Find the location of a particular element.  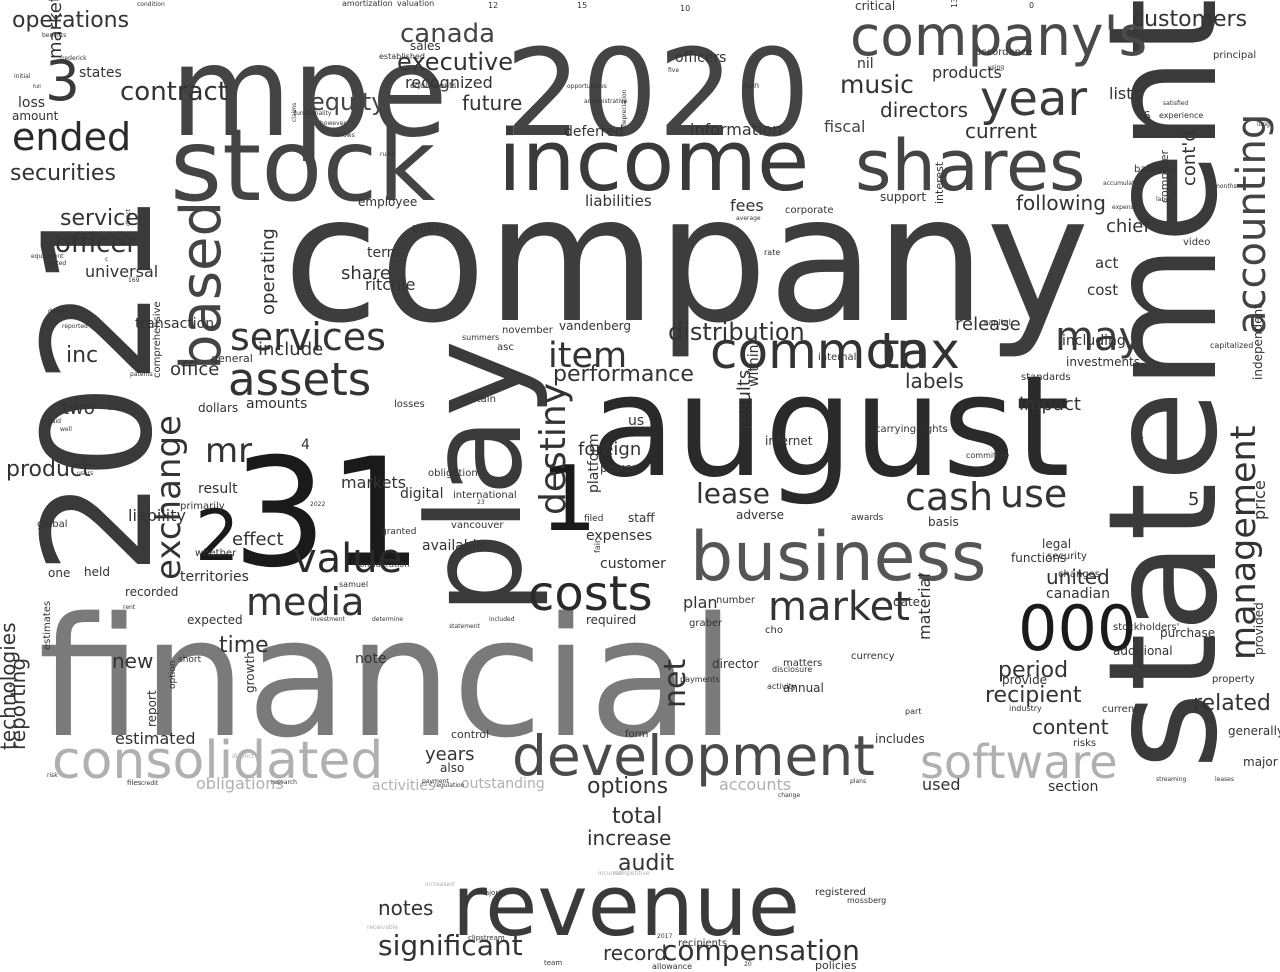

word-report: report is located at coordinates (152, 708).